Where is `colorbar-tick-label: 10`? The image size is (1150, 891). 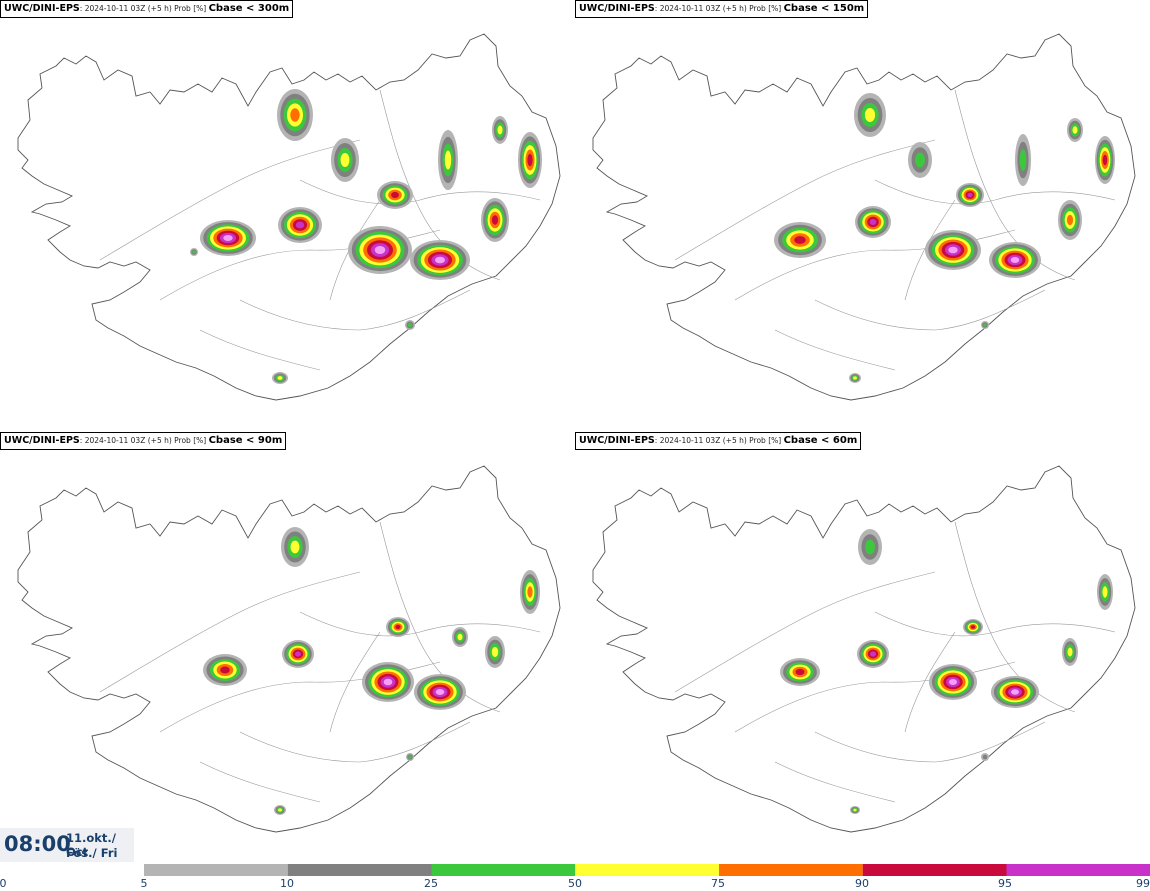
colorbar-tick-label: 10 is located at coordinates (287, 883).